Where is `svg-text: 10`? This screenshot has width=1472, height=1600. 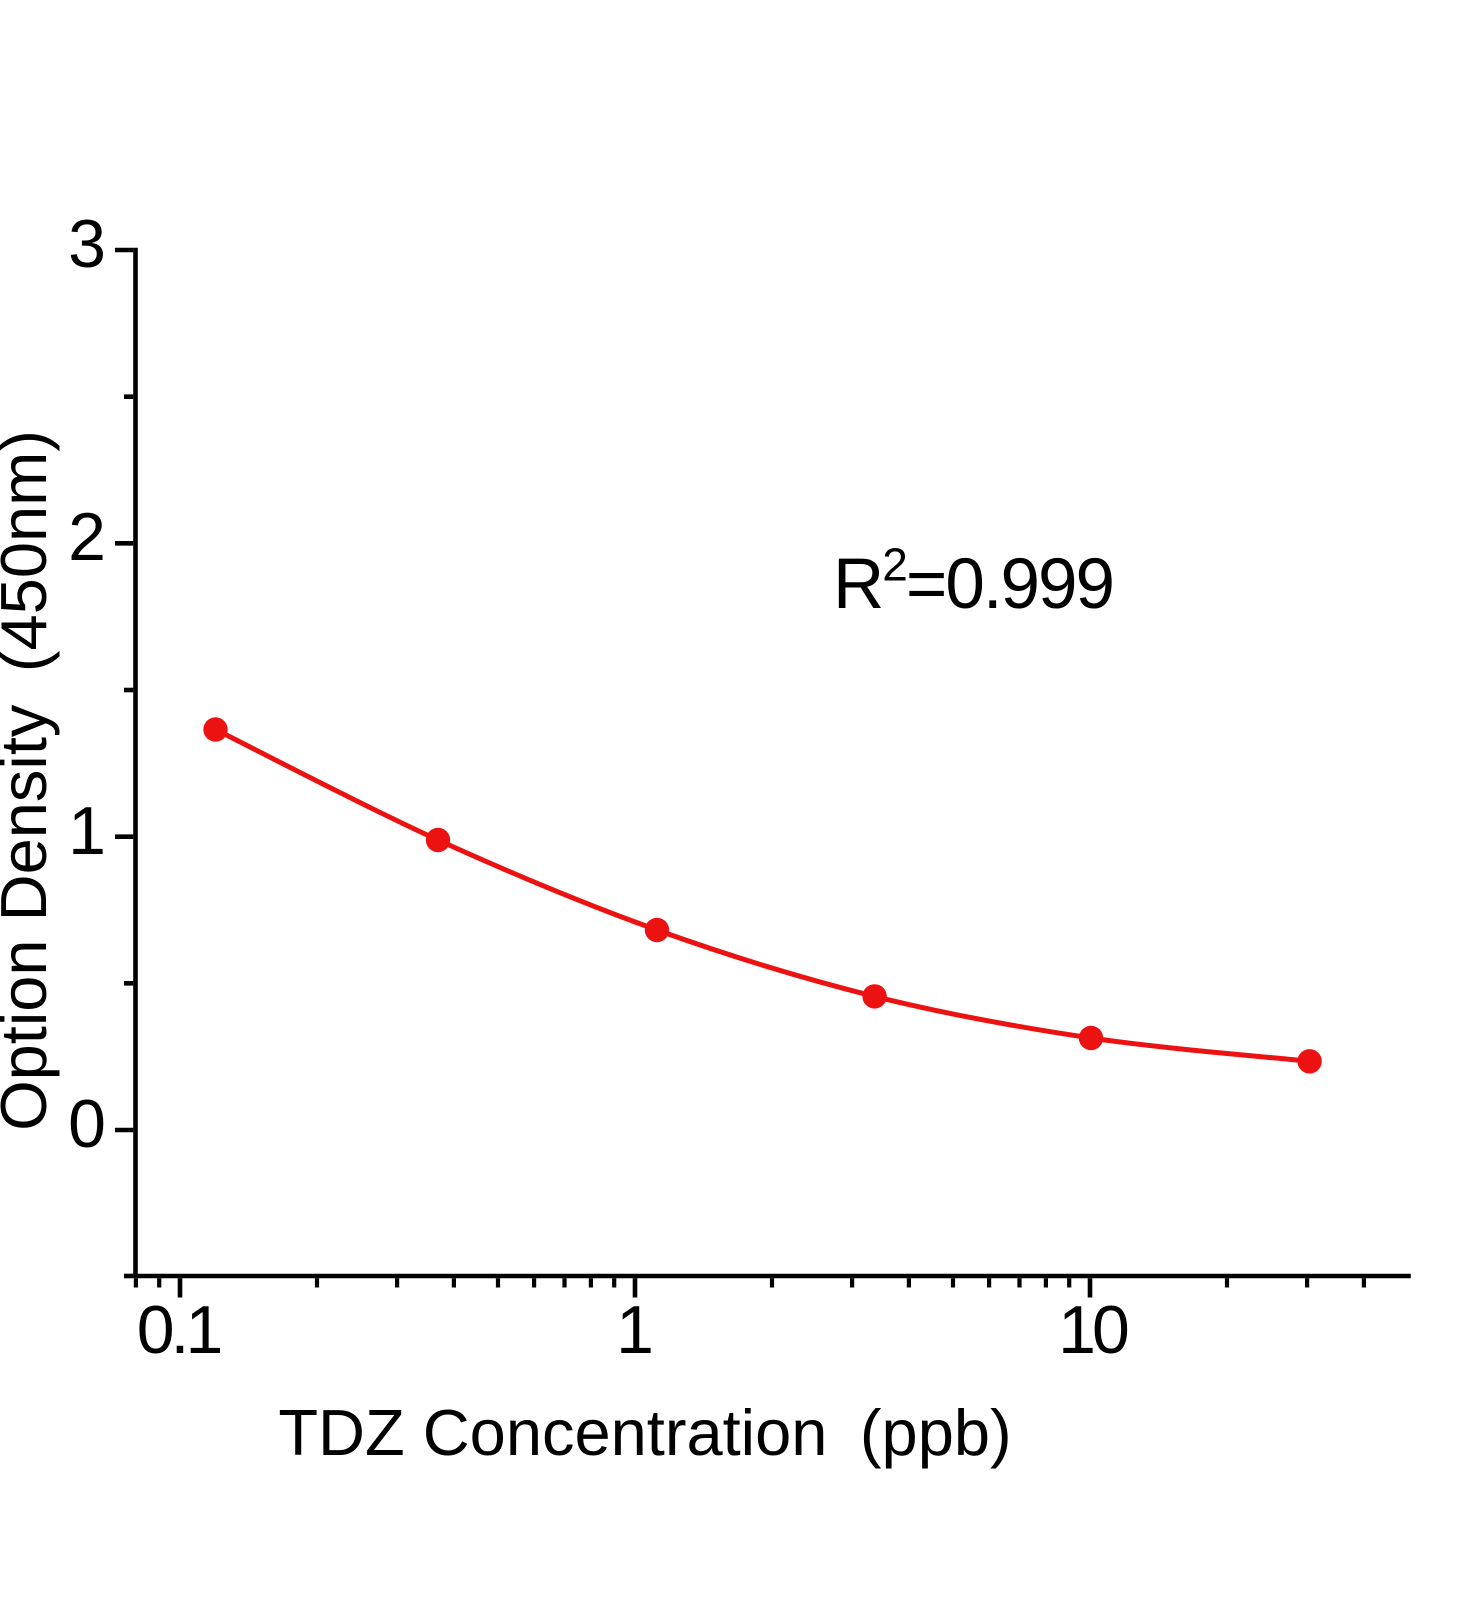
svg-text: 10 is located at coordinates (1093, 1330).